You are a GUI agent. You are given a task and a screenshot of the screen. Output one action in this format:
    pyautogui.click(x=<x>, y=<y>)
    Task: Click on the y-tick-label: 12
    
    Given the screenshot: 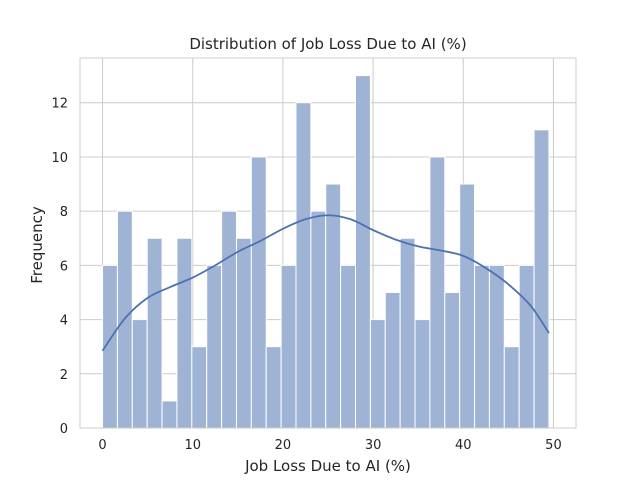 What is the action you would take?
    pyautogui.click(x=59, y=104)
    